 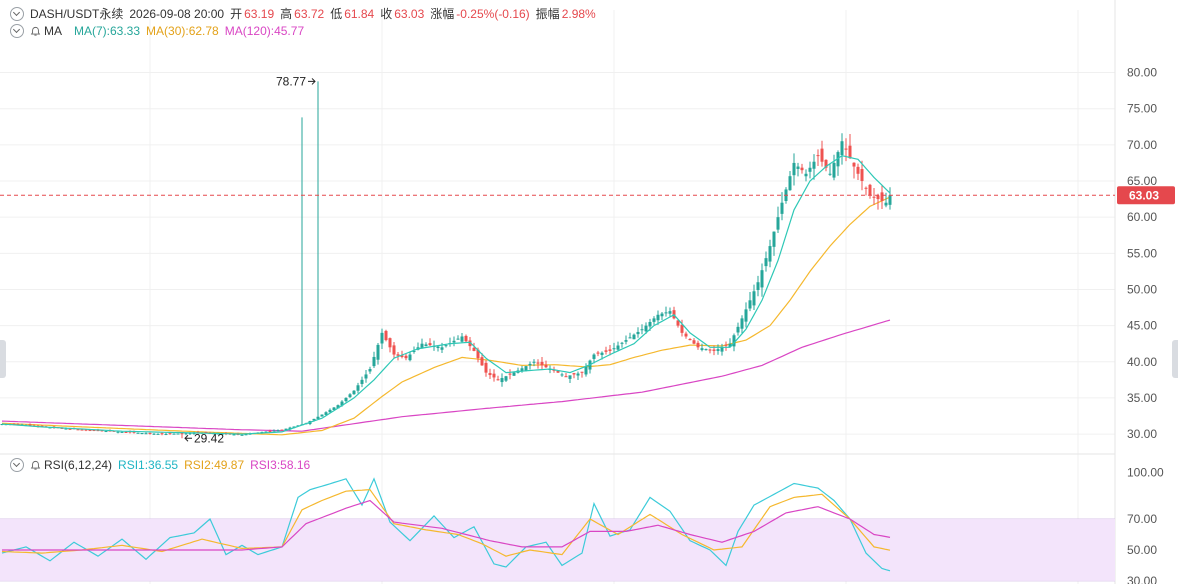 What do you see at coordinates (409, 14) in the screenshot?
I see `close-value: 63.03` at bounding box center [409, 14].